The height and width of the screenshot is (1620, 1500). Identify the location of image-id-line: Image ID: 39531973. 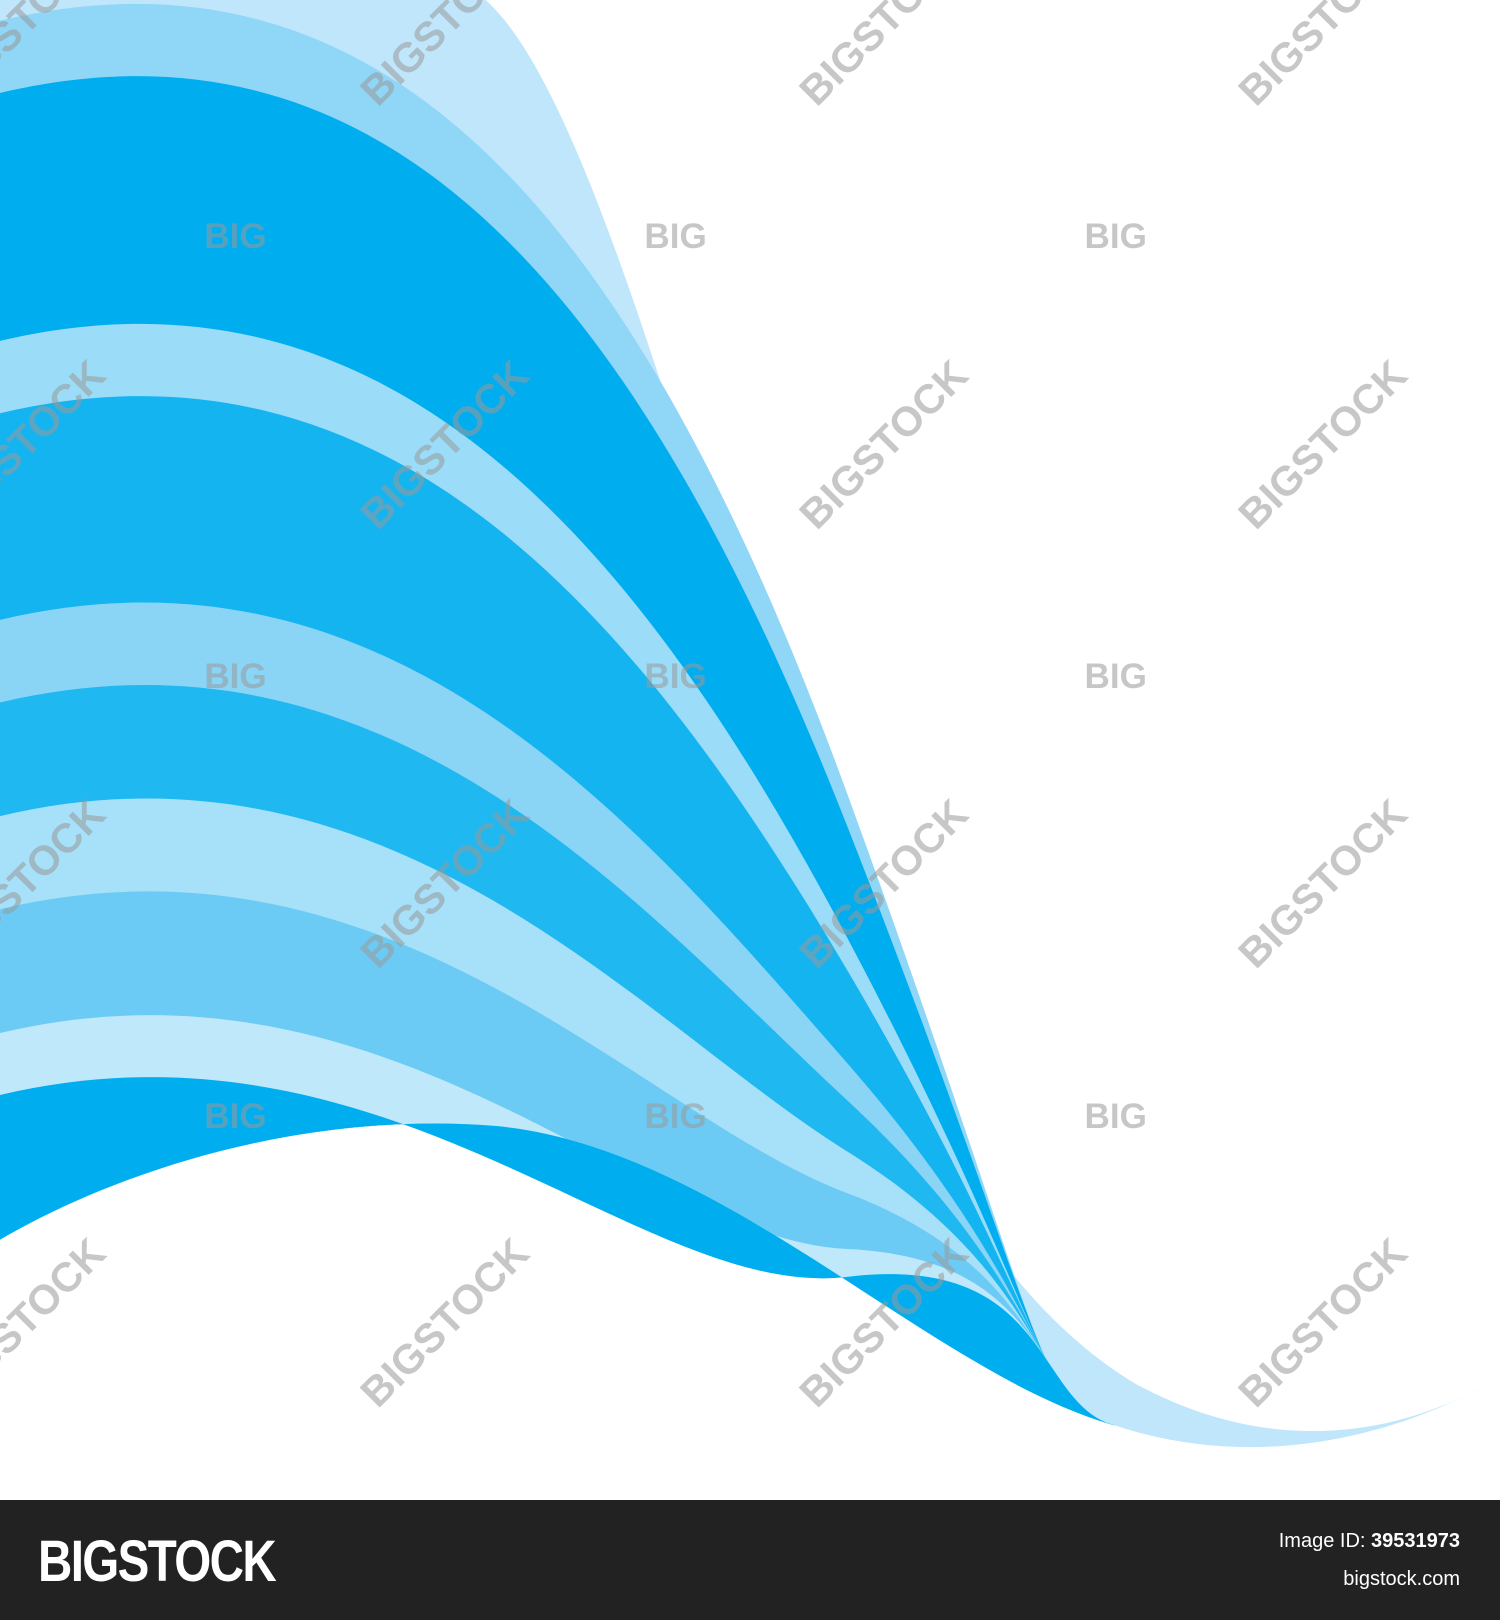
(1369, 1541).